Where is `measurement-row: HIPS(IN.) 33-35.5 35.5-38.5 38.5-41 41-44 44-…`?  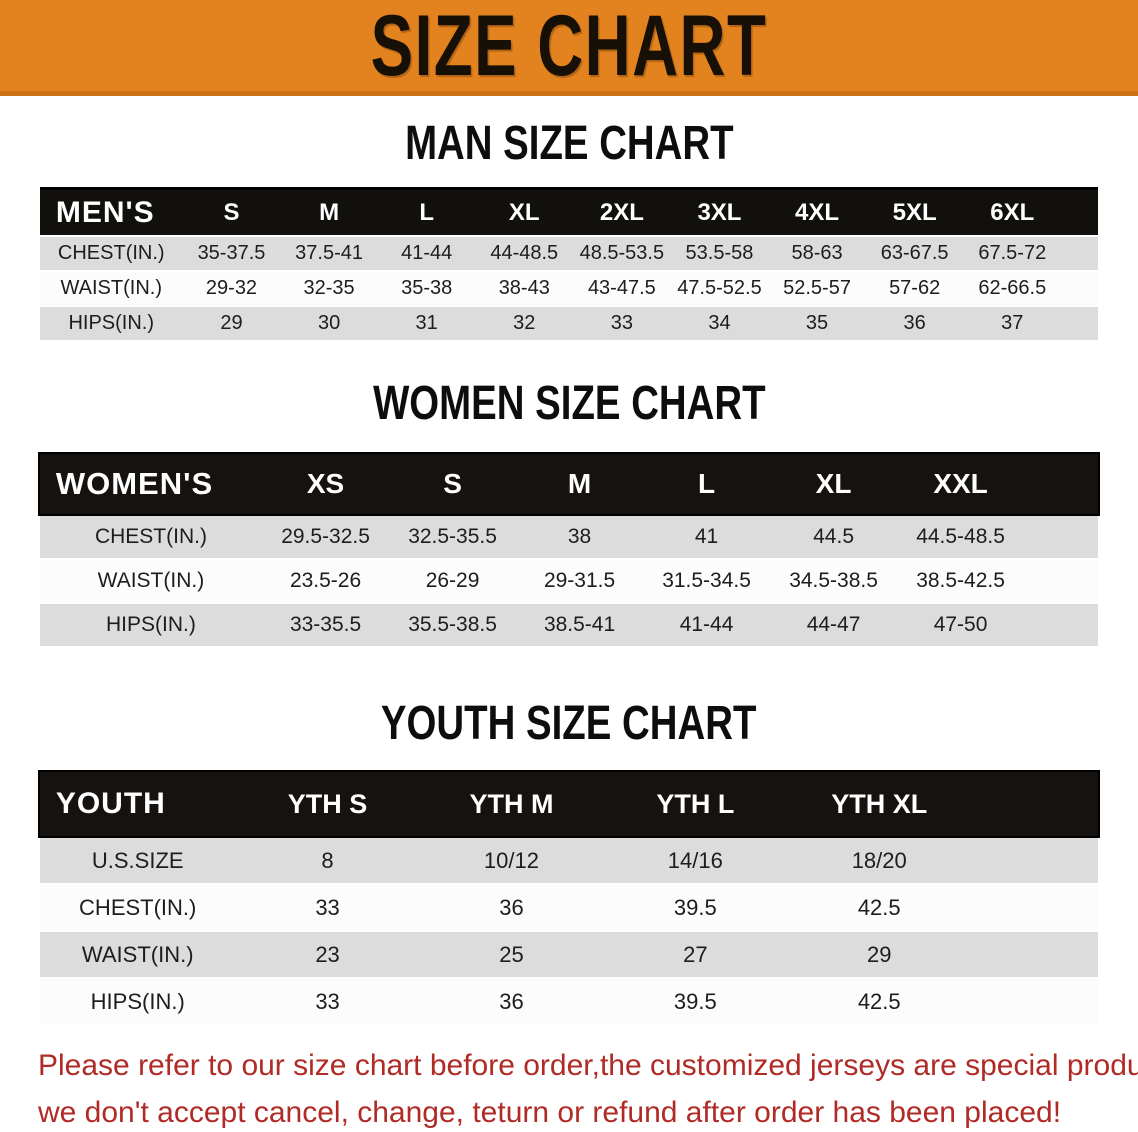
measurement-row: HIPS(IN.) 33-35.5 35.5-38.5 38.5-41 41-44 44-… is located at coordinates (569, 625).